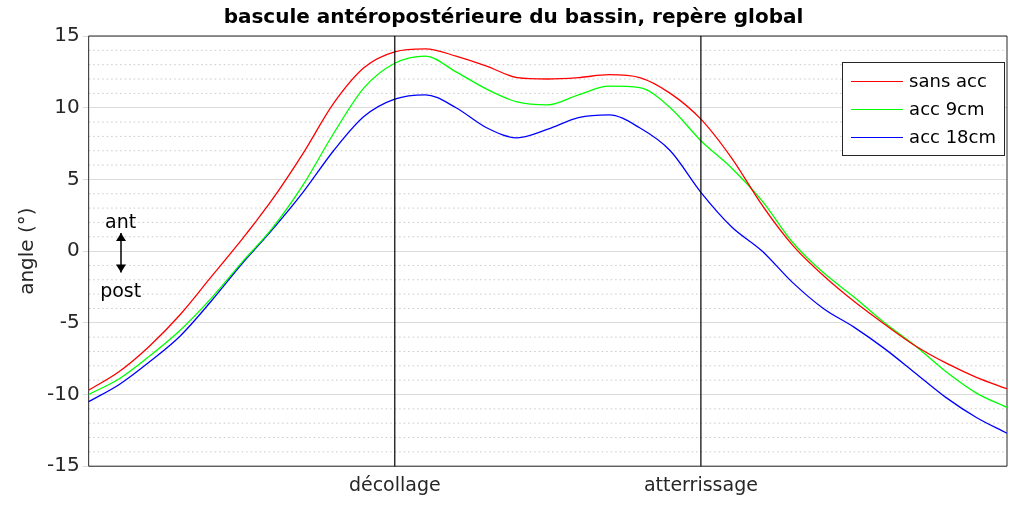  Describe the element at coordinates (121, 221) in the screenshot. I see `annotation: ant` at that location.